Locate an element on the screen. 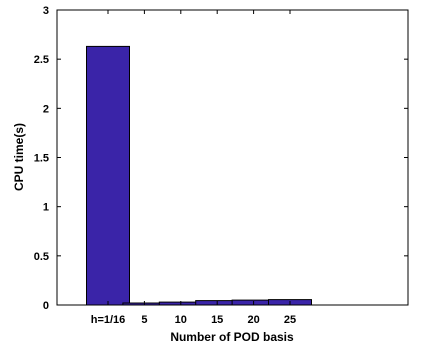  x-tick-label: 5 is located at coordinates (144, 320).